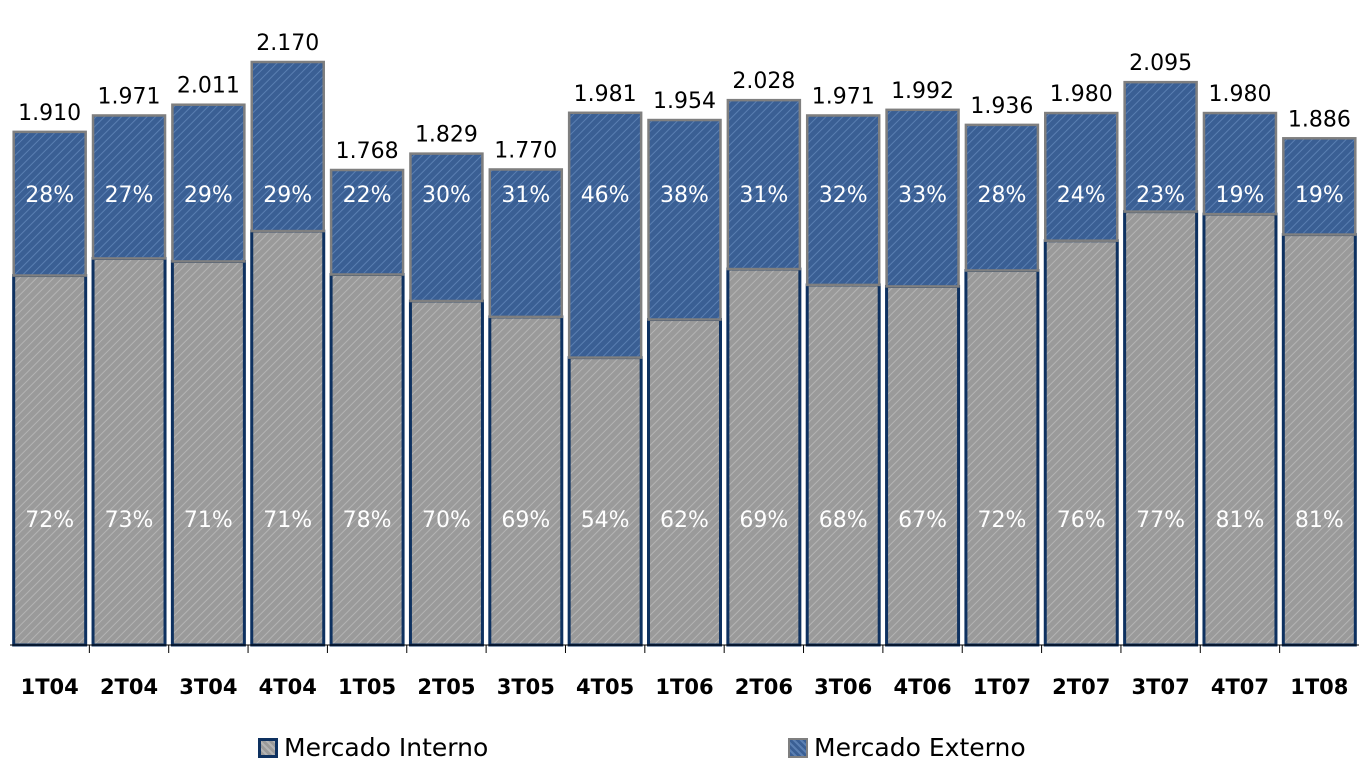 The width and height of the screenshot is (1359, 765). Describe the element at coordinates (525, 195) in the screenshot. I see `pct-externo-3T05: 31%` at that location.